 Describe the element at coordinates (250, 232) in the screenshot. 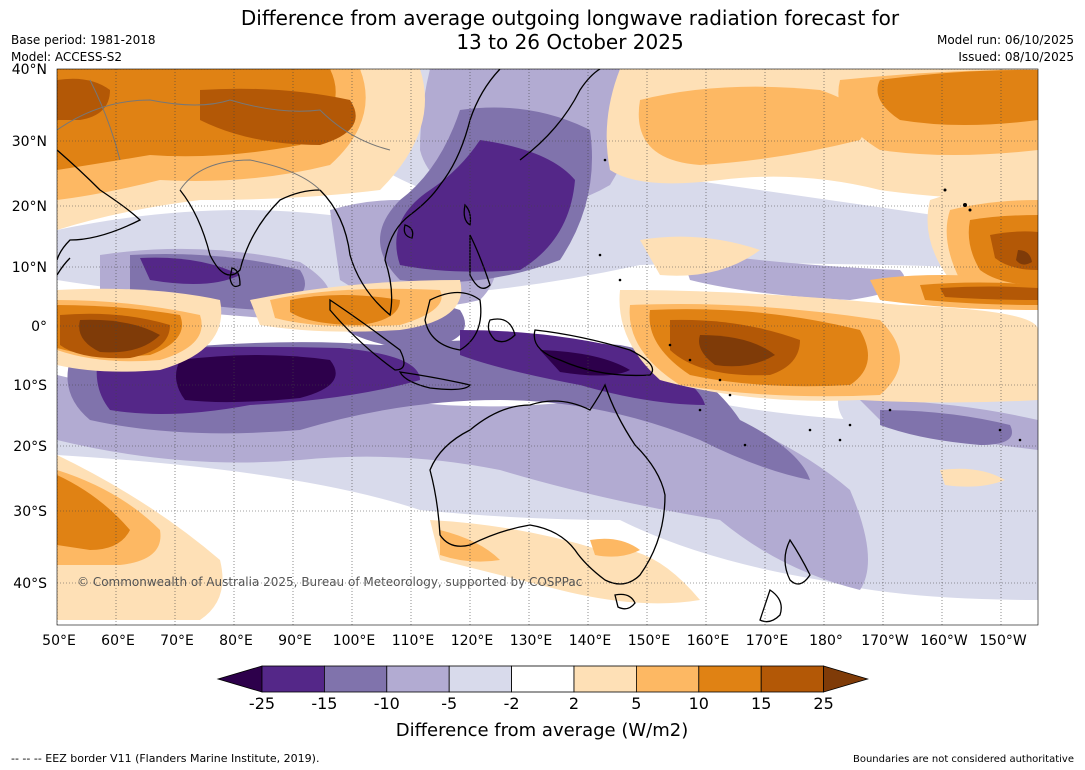

I see `india-coastline` at that location.